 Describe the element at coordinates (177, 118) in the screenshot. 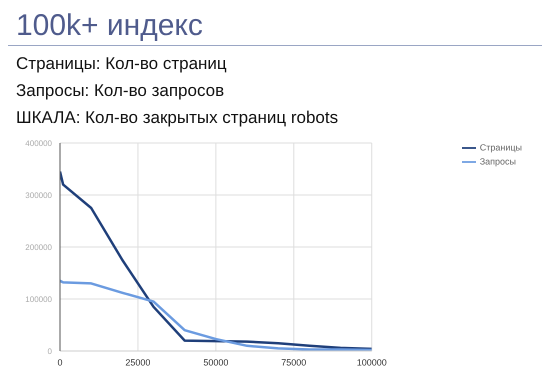

I see `text: ШКАЛА: Кол-во закрытых страниц robots` at that location.